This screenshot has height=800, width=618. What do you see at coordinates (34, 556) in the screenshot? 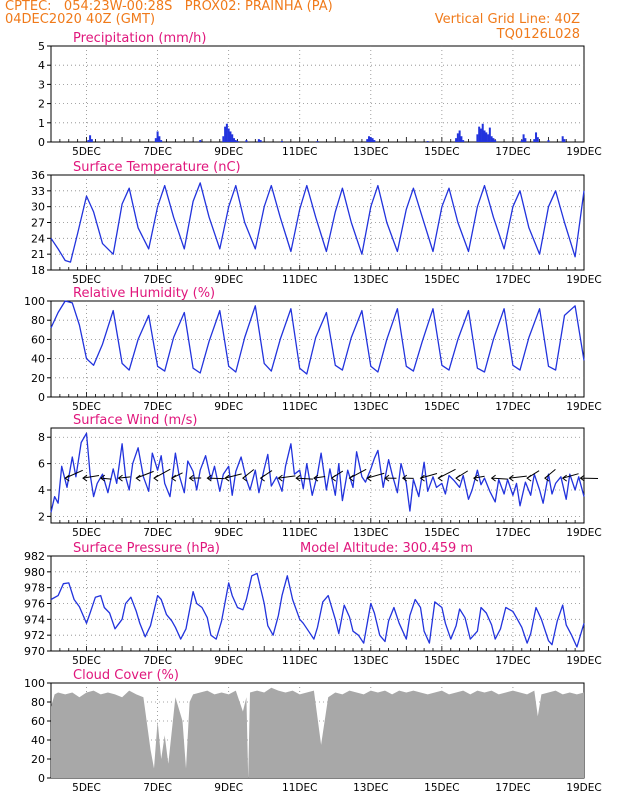
I see `pres-ytick-label: 982` at bounding box center [34, 556].